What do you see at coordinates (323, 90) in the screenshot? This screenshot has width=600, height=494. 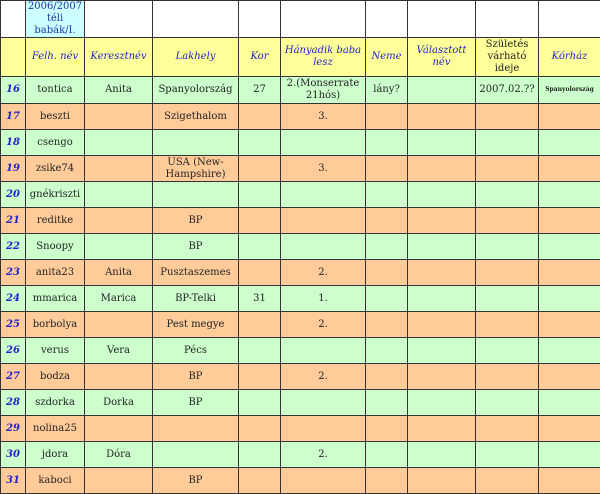 I see `cell-baby-order: 2.(Monserrate 21hós)` at bounding box center [323, 90].